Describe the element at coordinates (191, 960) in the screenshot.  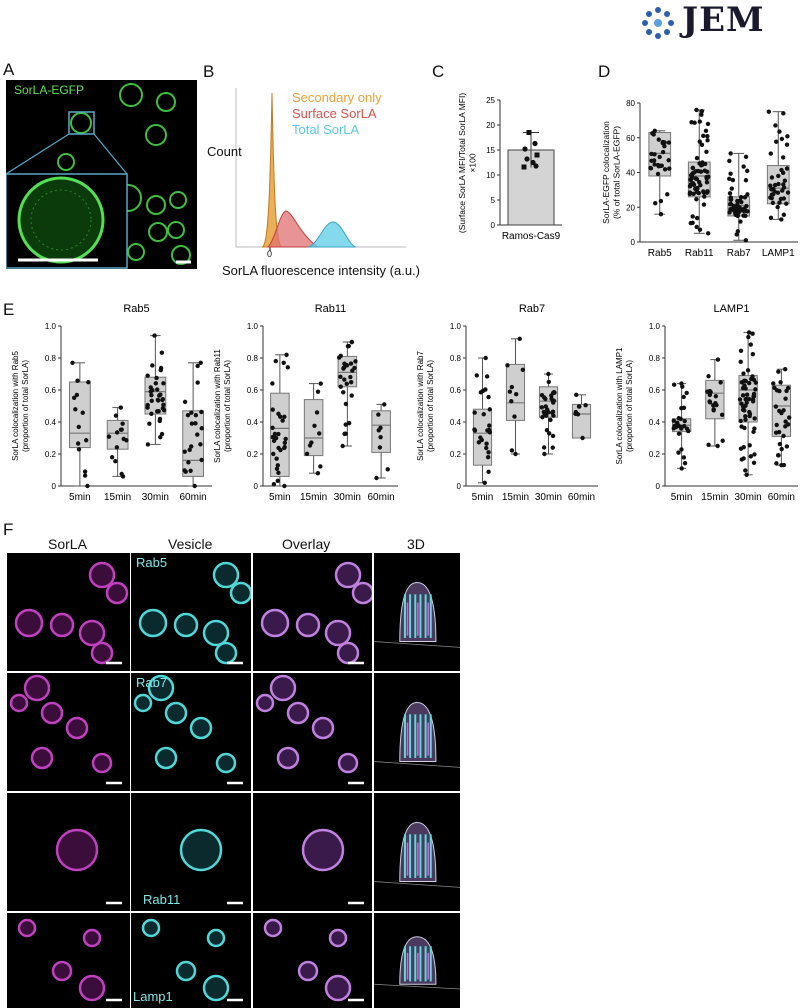
I see `micrograph-lamp1-vesicle` at that location.